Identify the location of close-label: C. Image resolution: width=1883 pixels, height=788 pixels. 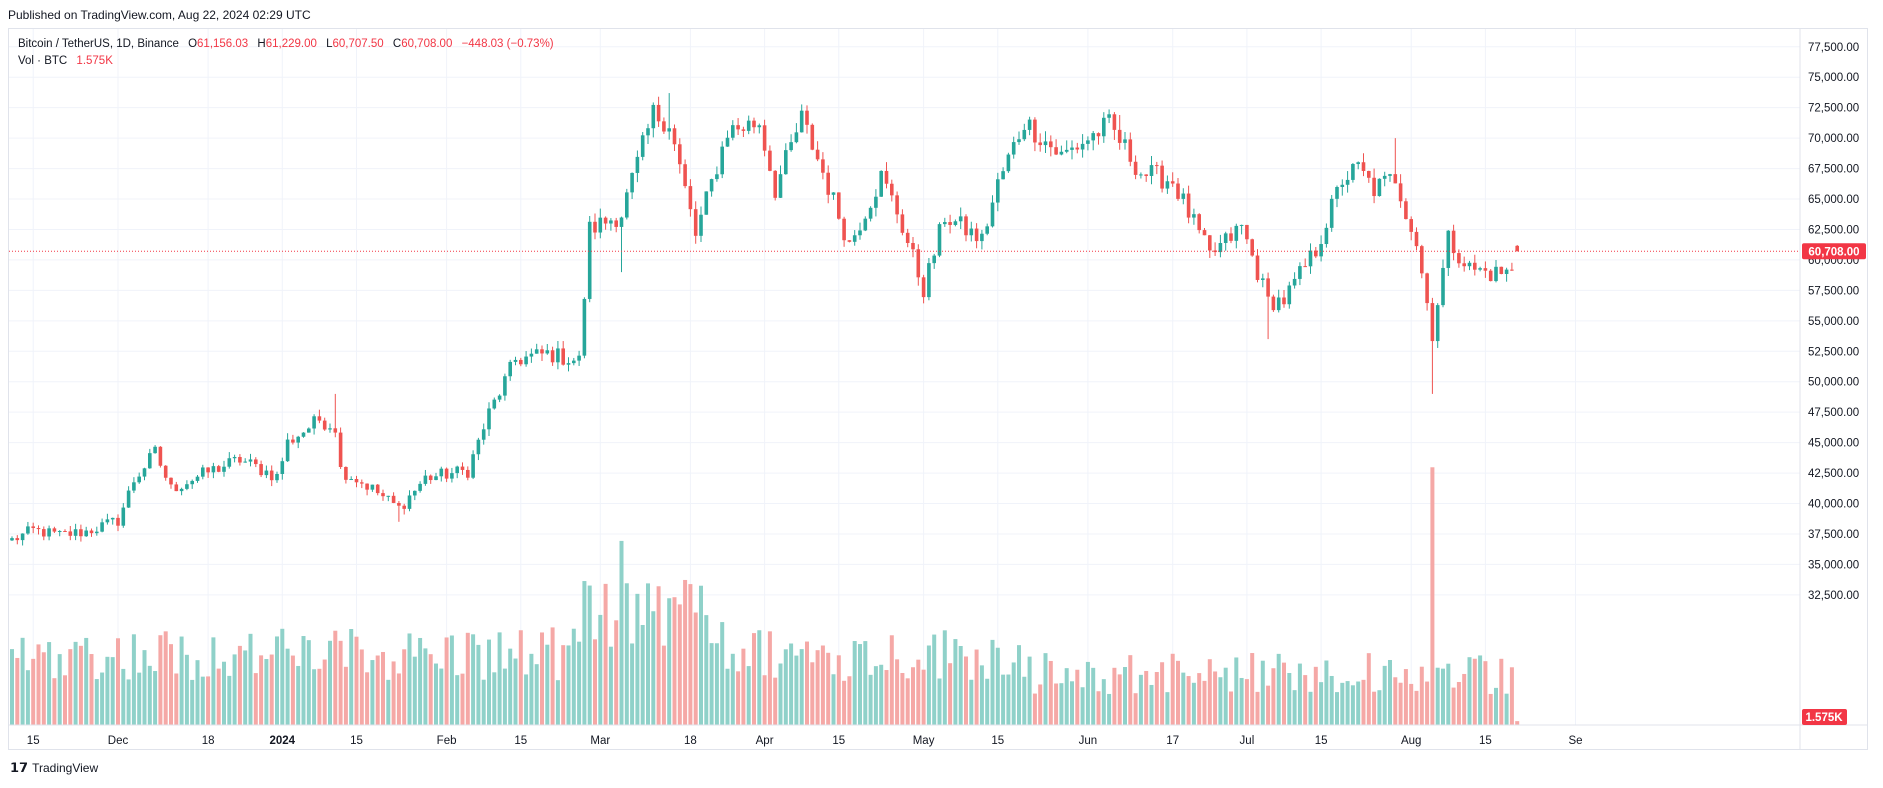
(397, 44).